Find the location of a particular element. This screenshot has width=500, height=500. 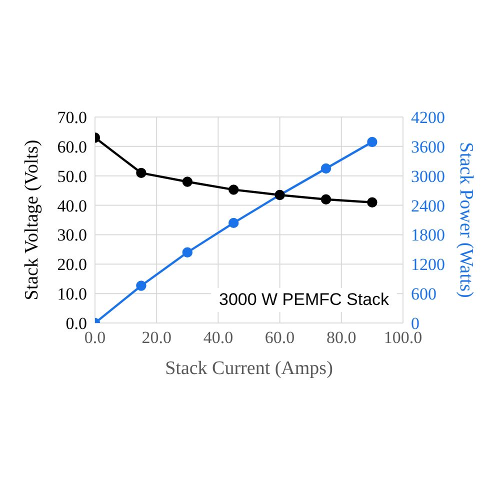

annotation: 3000 W PEMFC Stack is located at coordinates (304, 300).